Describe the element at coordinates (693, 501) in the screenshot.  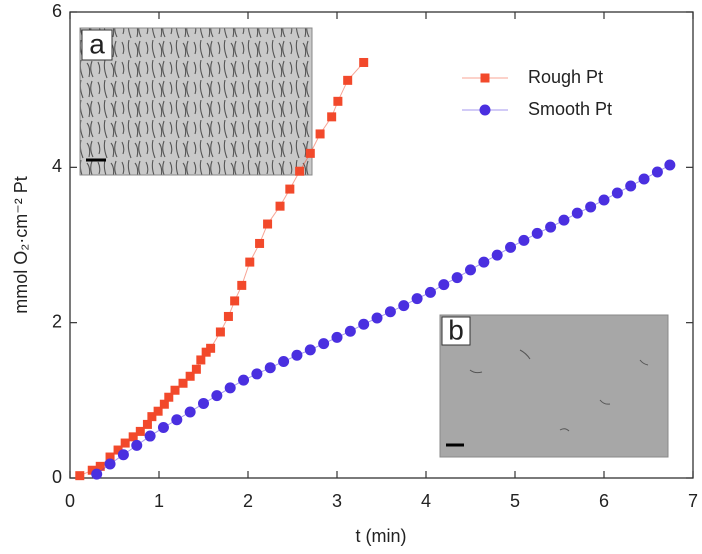
I see `x-tick-label: 7` at that location.